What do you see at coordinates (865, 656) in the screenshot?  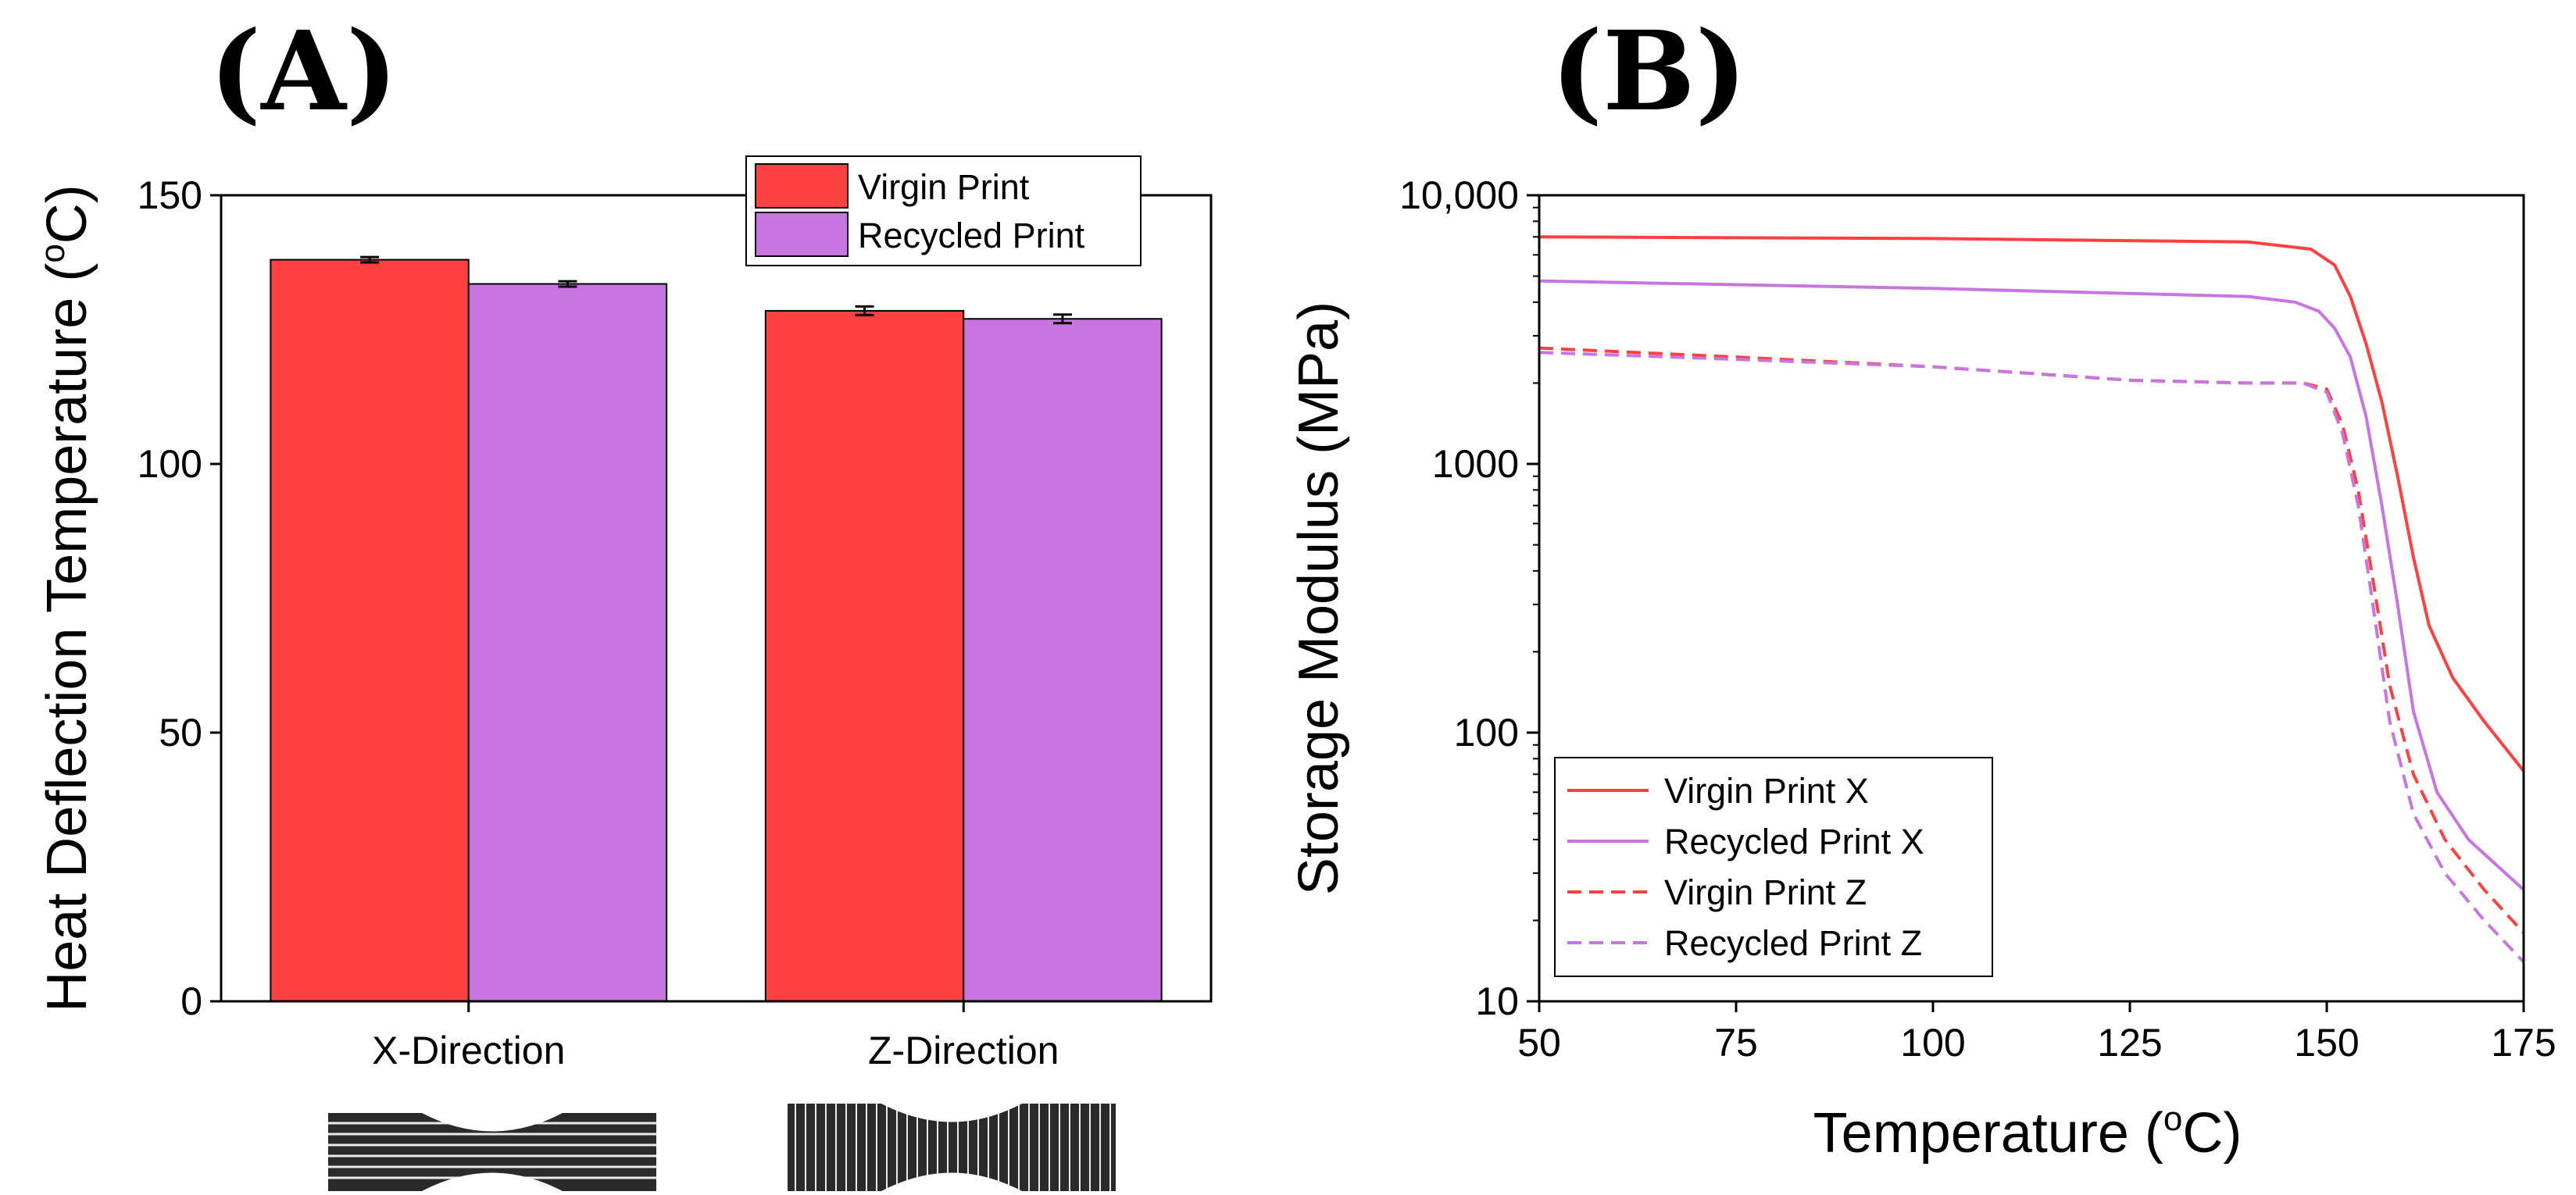 I see `bar-virgin-print-z-direction` at bounding box center [865, 656].